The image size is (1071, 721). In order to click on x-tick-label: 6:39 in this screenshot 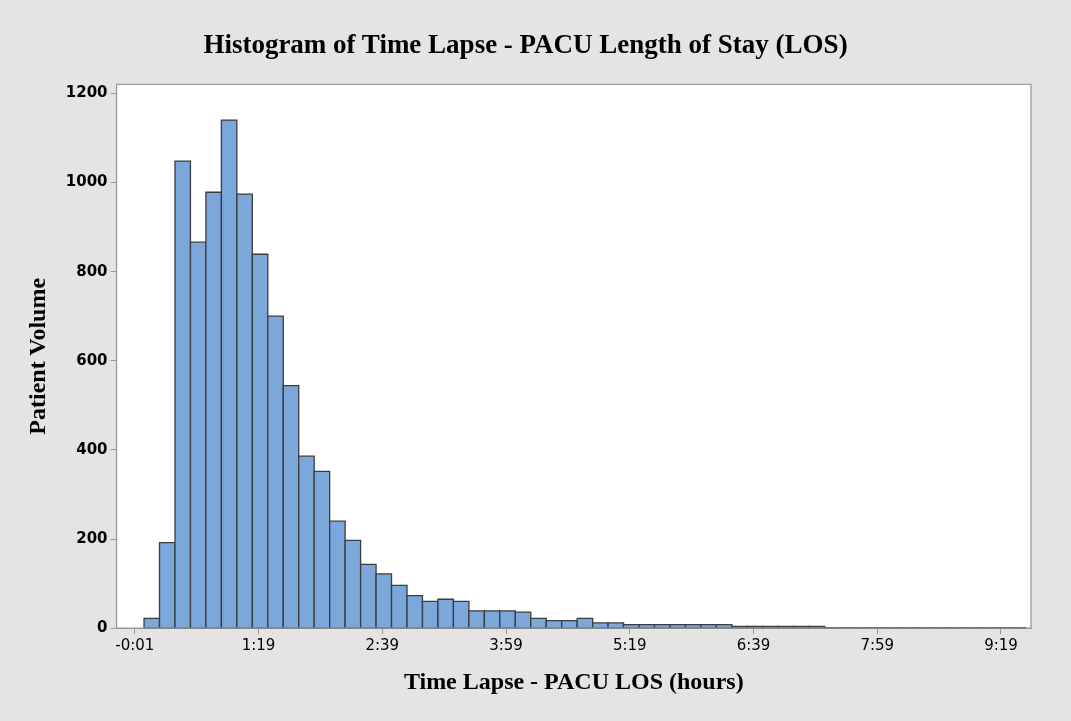, I will do `click(753, 645)`.